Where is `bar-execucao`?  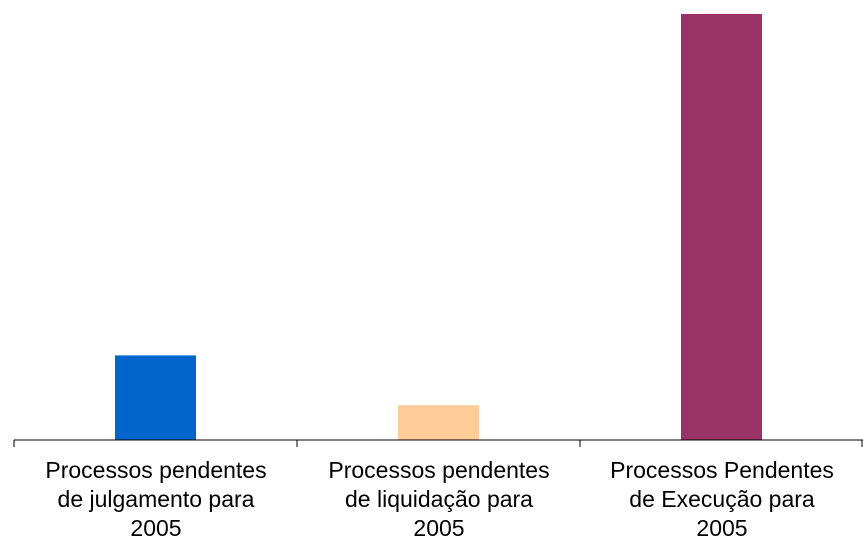
bar-execucao is located at coordinates (721, 227).